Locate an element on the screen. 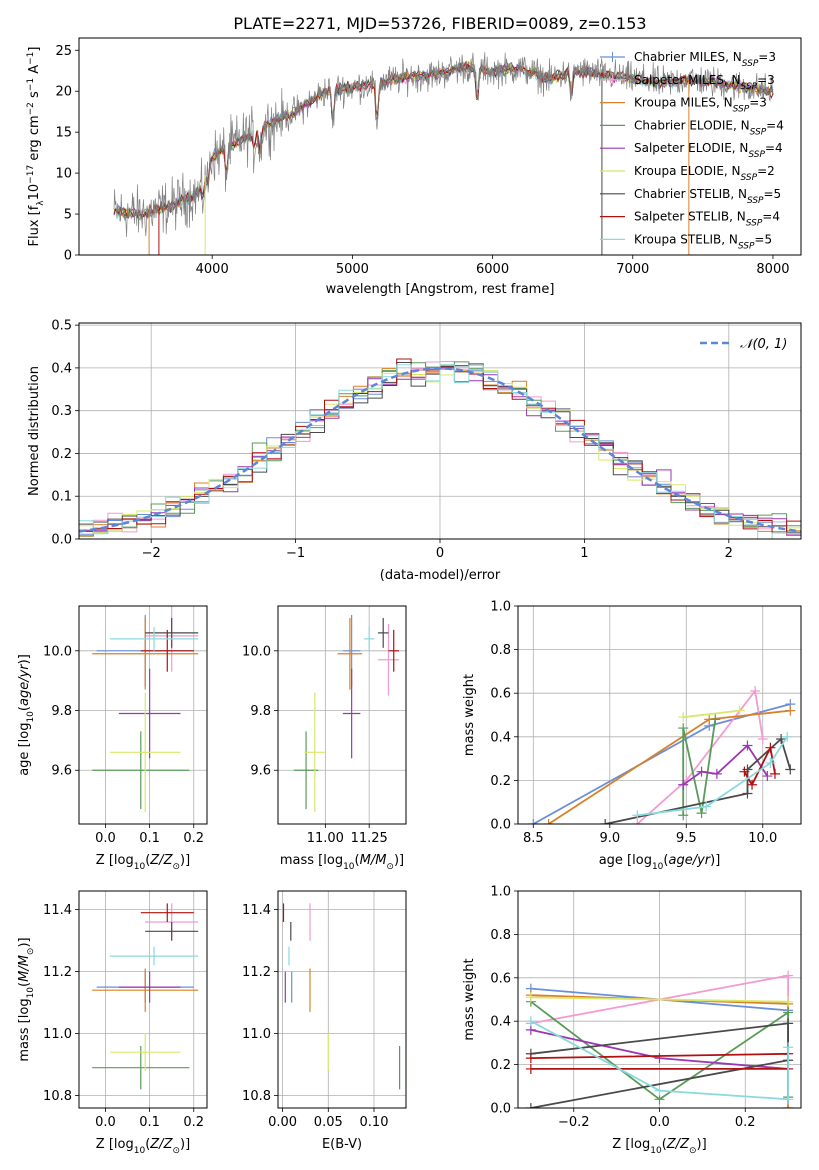 The image size is (819, 1170). y-tick-label: 9.6 is located at coordinates (260, 771).